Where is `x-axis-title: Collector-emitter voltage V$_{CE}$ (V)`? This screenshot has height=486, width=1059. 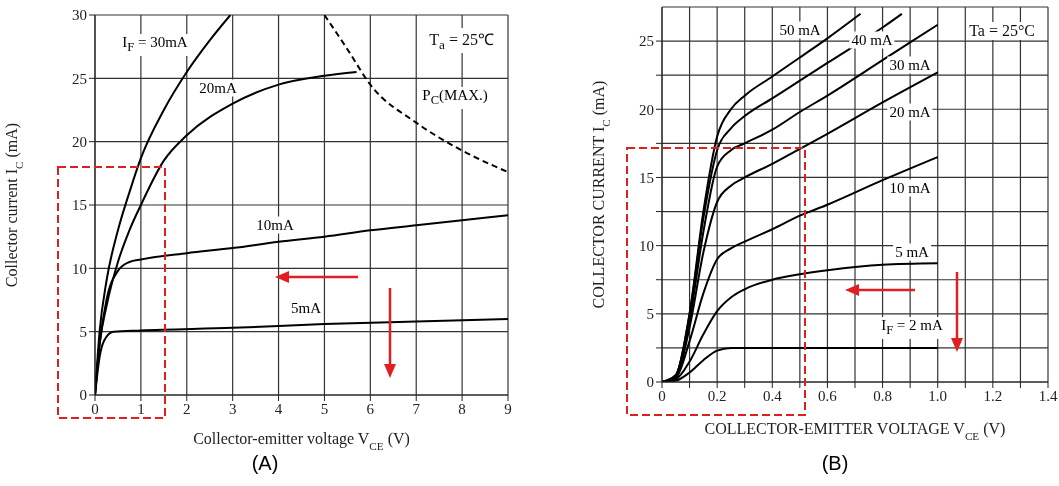 x-axis-title: Collector-emitter voltage V$_{CE}$ (V) is located at coordinates (301, 441).